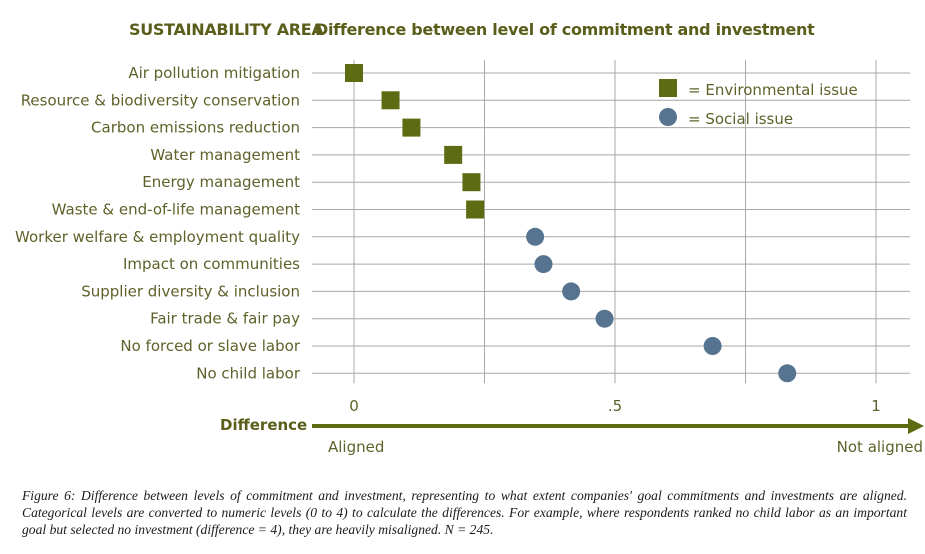  What do you see at coordinates (225, 319) in the screenshot?
I see `category-label-fair-trade-and-fair-pay: Fair trade & fair pay` at bounding box center [225, 319].